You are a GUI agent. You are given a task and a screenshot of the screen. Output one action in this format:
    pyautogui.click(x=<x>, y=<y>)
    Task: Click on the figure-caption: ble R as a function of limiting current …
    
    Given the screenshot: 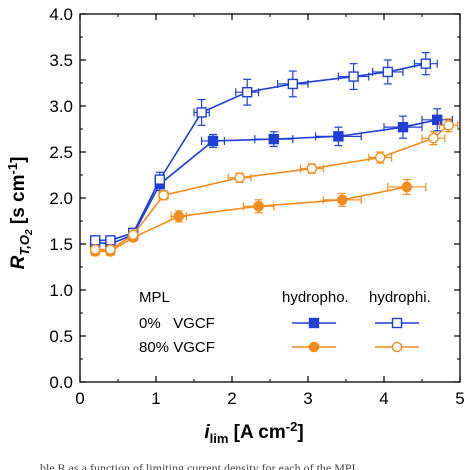 What is the action you would take?
    pyautogui.click(x=199, y=465)
    